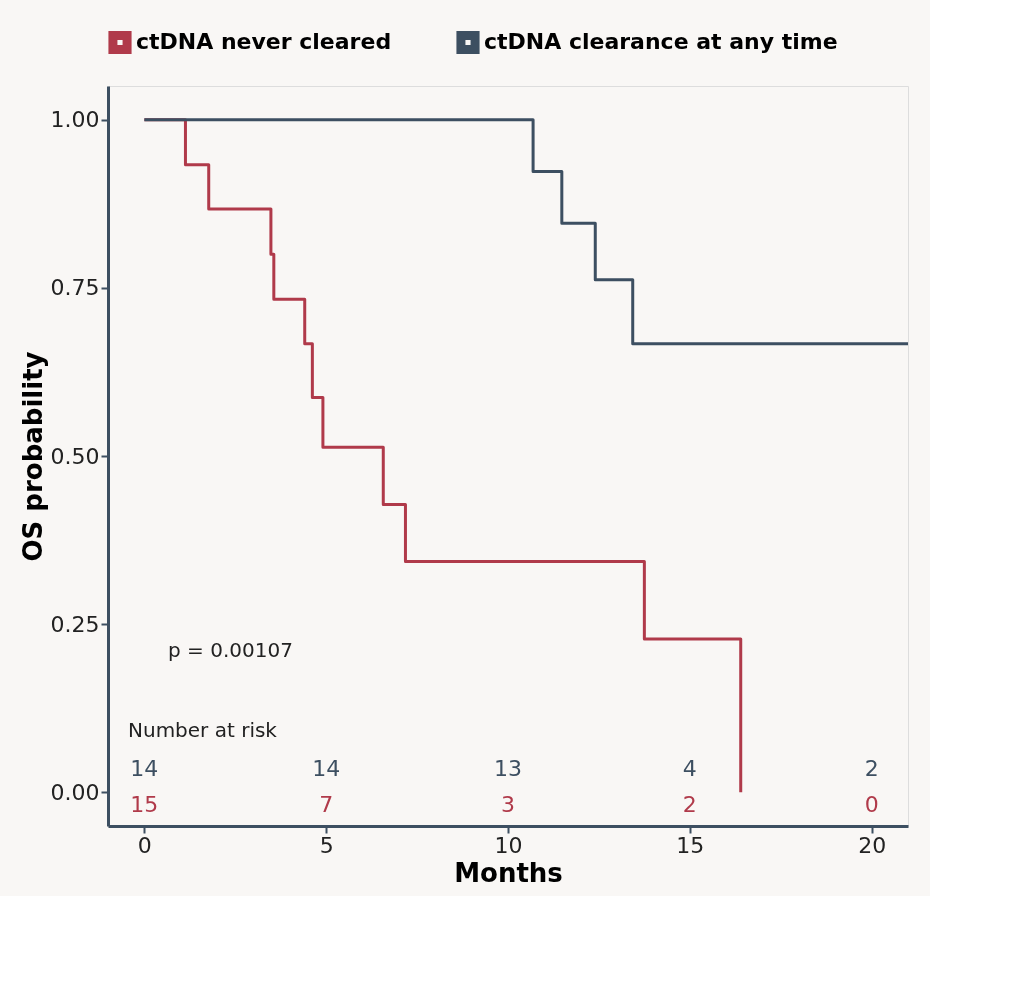 The height and width of the screenshot is (982, 1013). I want to click on annotation: p = 0.00107, so click(230, 650).